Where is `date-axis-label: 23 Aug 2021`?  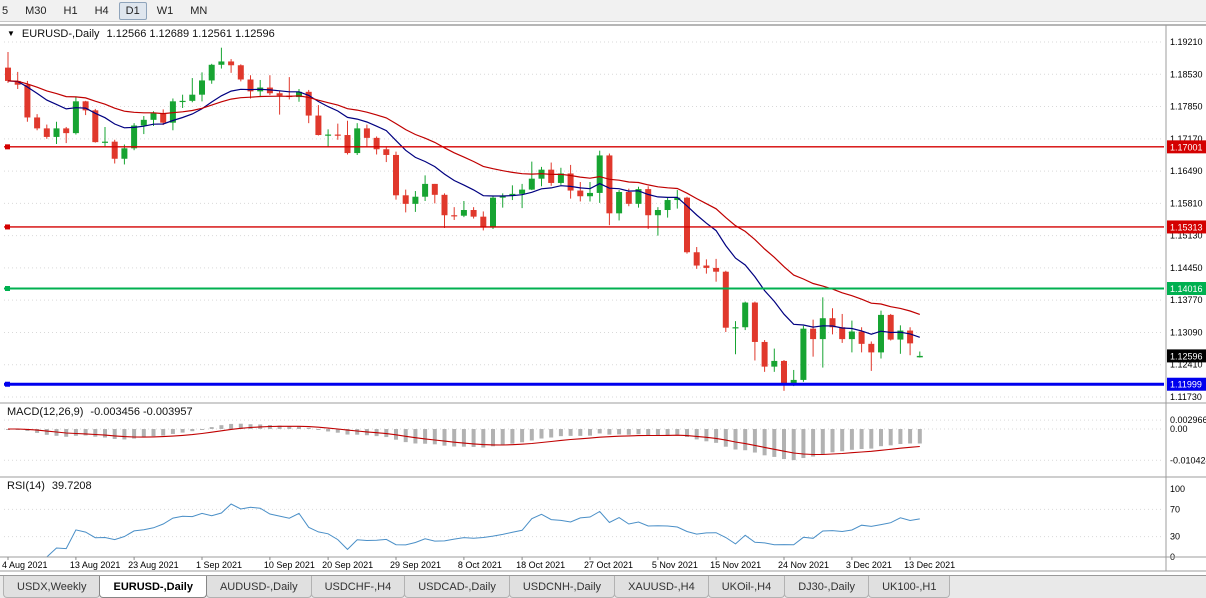
date-axis-label: 23 Aug 2021 is located at coordinates (153, 565).